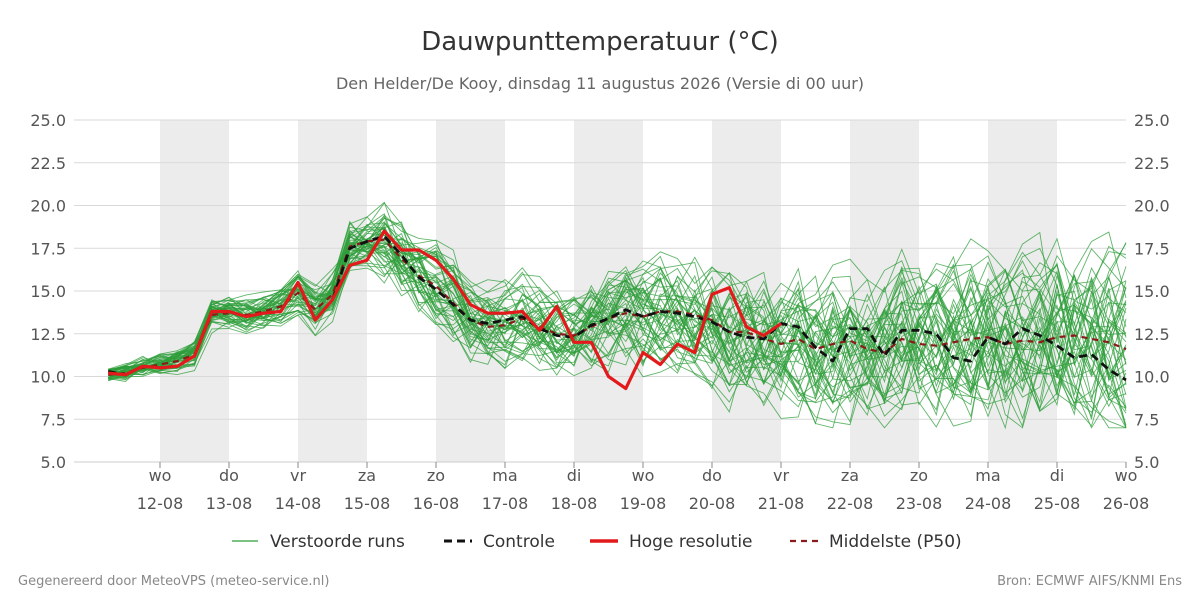 This screenshot has height=600, width=1200. I want to click on y-tick-label-right: 15.0, so click(1152, 291).